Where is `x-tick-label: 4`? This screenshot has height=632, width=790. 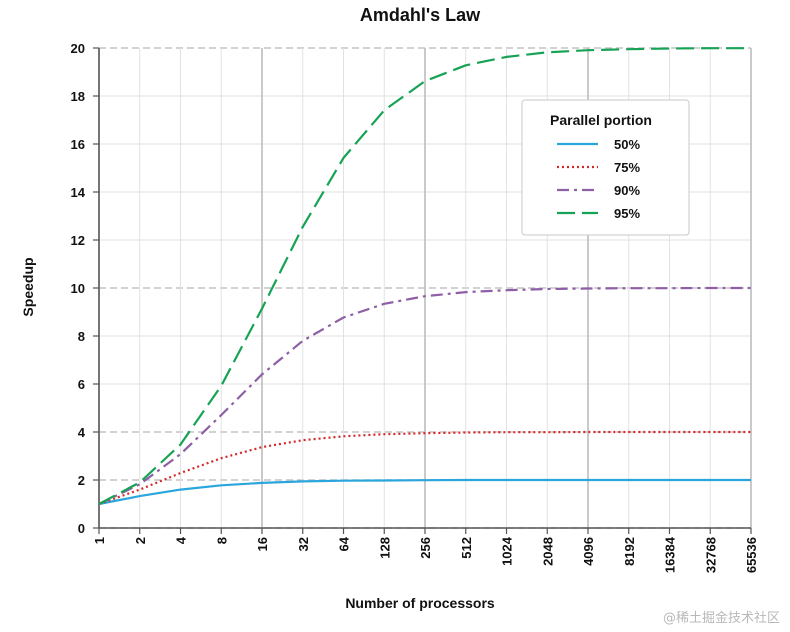 x-tick-label: 4 is located at coordinates (181, 540).